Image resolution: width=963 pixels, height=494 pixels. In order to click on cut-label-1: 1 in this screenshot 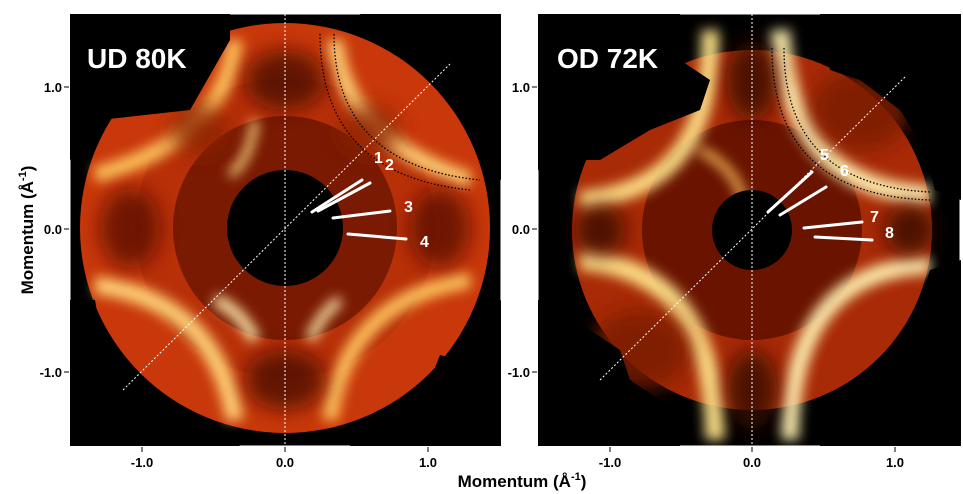, I will do `click(378, 158)`.